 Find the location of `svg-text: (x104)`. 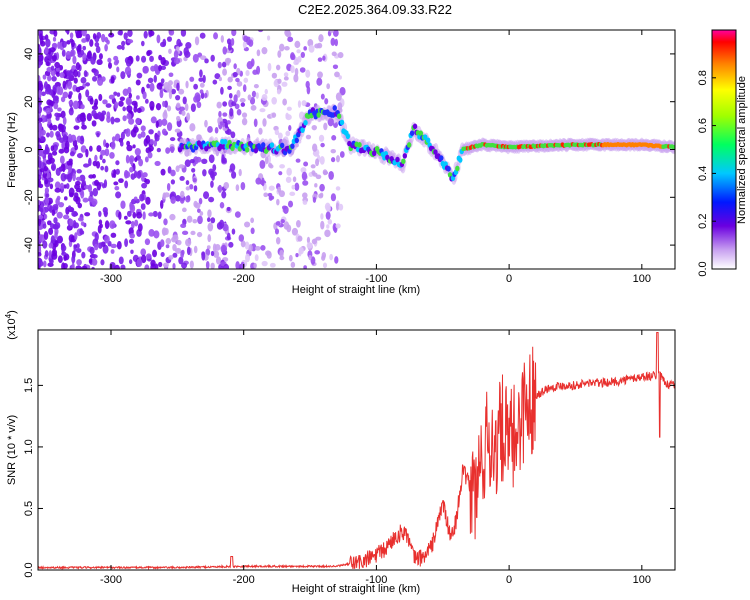

svg-text: (x104) is located at coordinates (11, 325).